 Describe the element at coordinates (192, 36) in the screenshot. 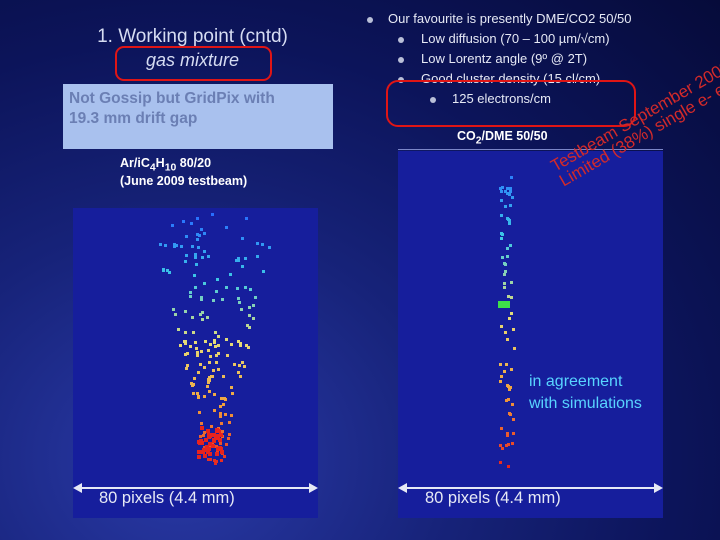

I see `slide-title: 1. Working point (cntd)` at that location.